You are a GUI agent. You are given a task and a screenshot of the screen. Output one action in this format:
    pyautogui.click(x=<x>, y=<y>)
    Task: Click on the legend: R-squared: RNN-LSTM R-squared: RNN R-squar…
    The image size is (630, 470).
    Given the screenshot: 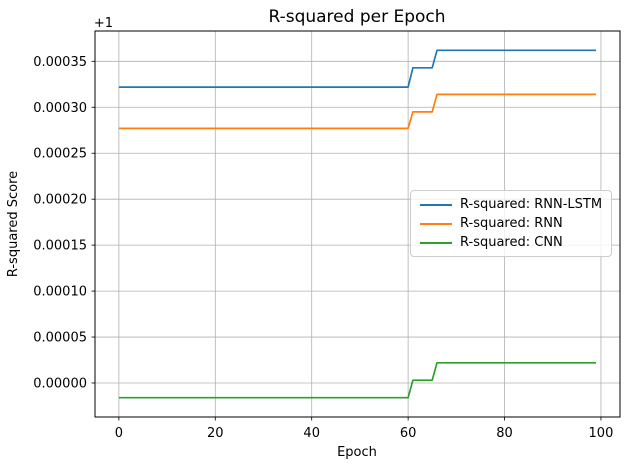 What is the action you would take?
    pyautogui.click(x=511, y=223)
    